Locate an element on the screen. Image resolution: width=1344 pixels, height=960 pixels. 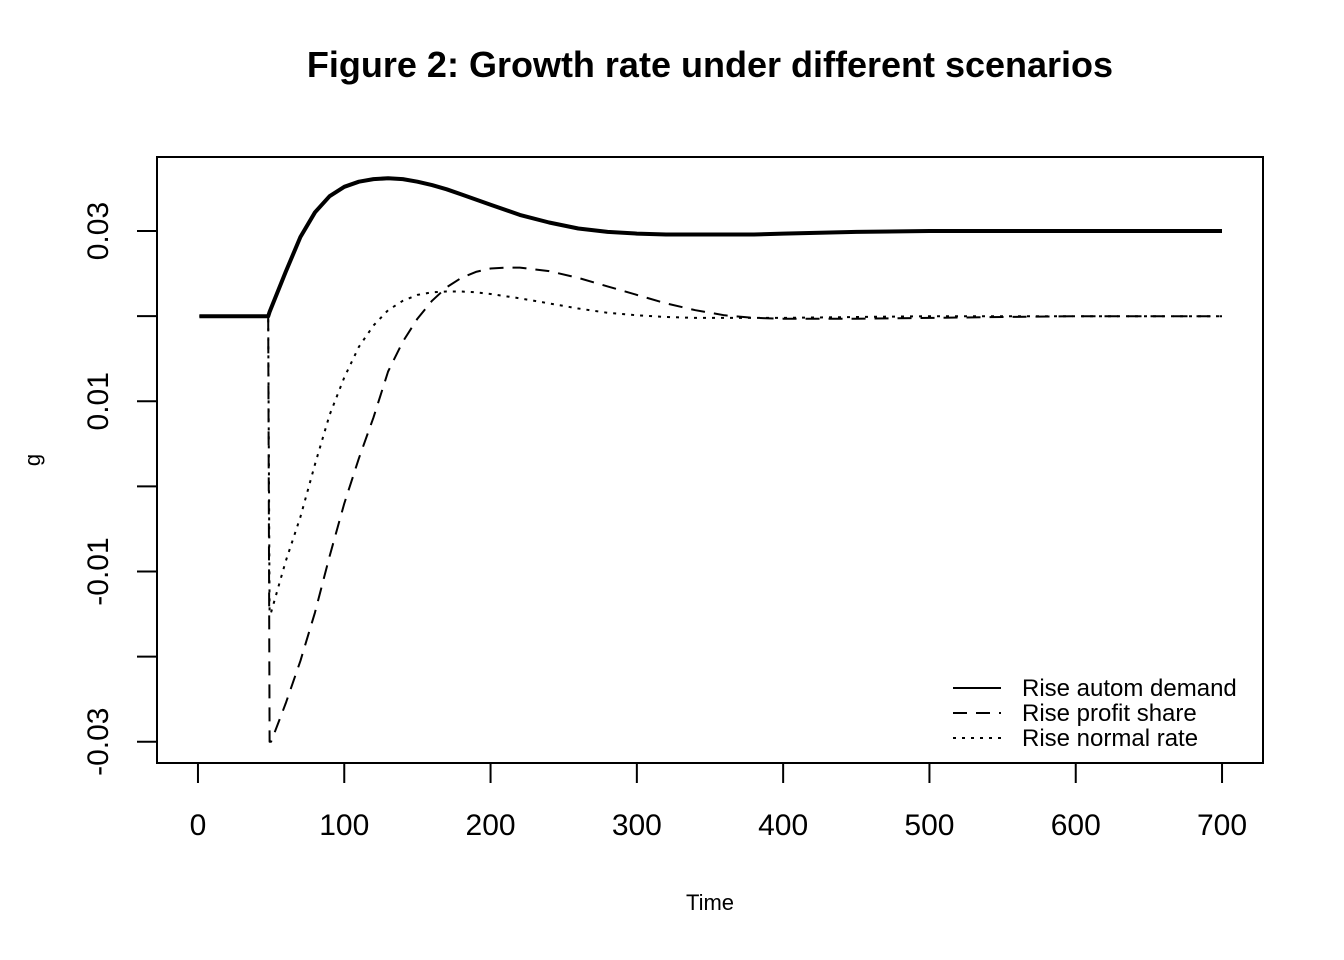
x-tick-label: 500 is located at coordinates (929, 825).